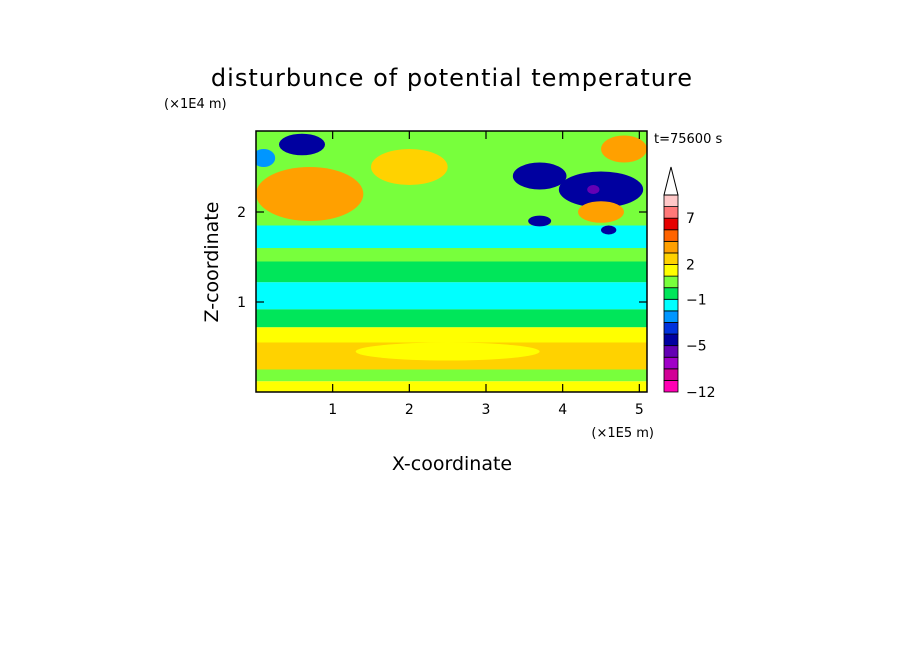  Describe the element at coordinates (688, 139) in the screenshot. I see `time-label: t=75600 s` at that location.